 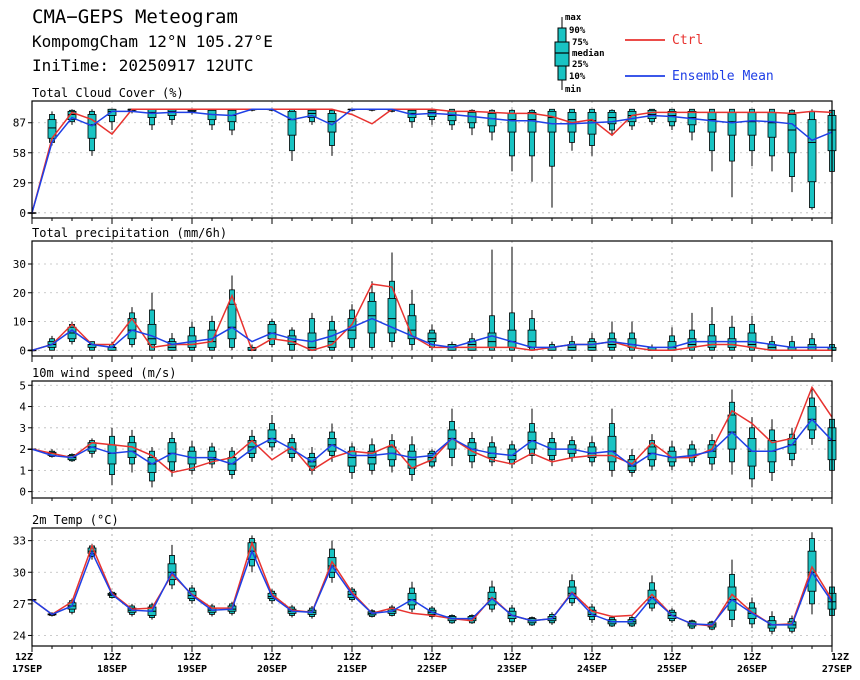 I want to click on y-tick-label: 58, so click(x=19, y=153).